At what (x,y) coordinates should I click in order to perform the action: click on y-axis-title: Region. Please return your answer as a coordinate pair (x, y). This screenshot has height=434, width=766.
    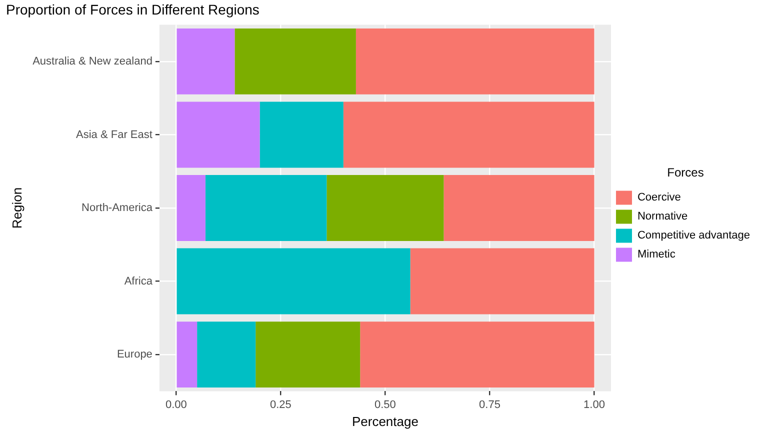
    Looking at the image, I should click on (16, 208).